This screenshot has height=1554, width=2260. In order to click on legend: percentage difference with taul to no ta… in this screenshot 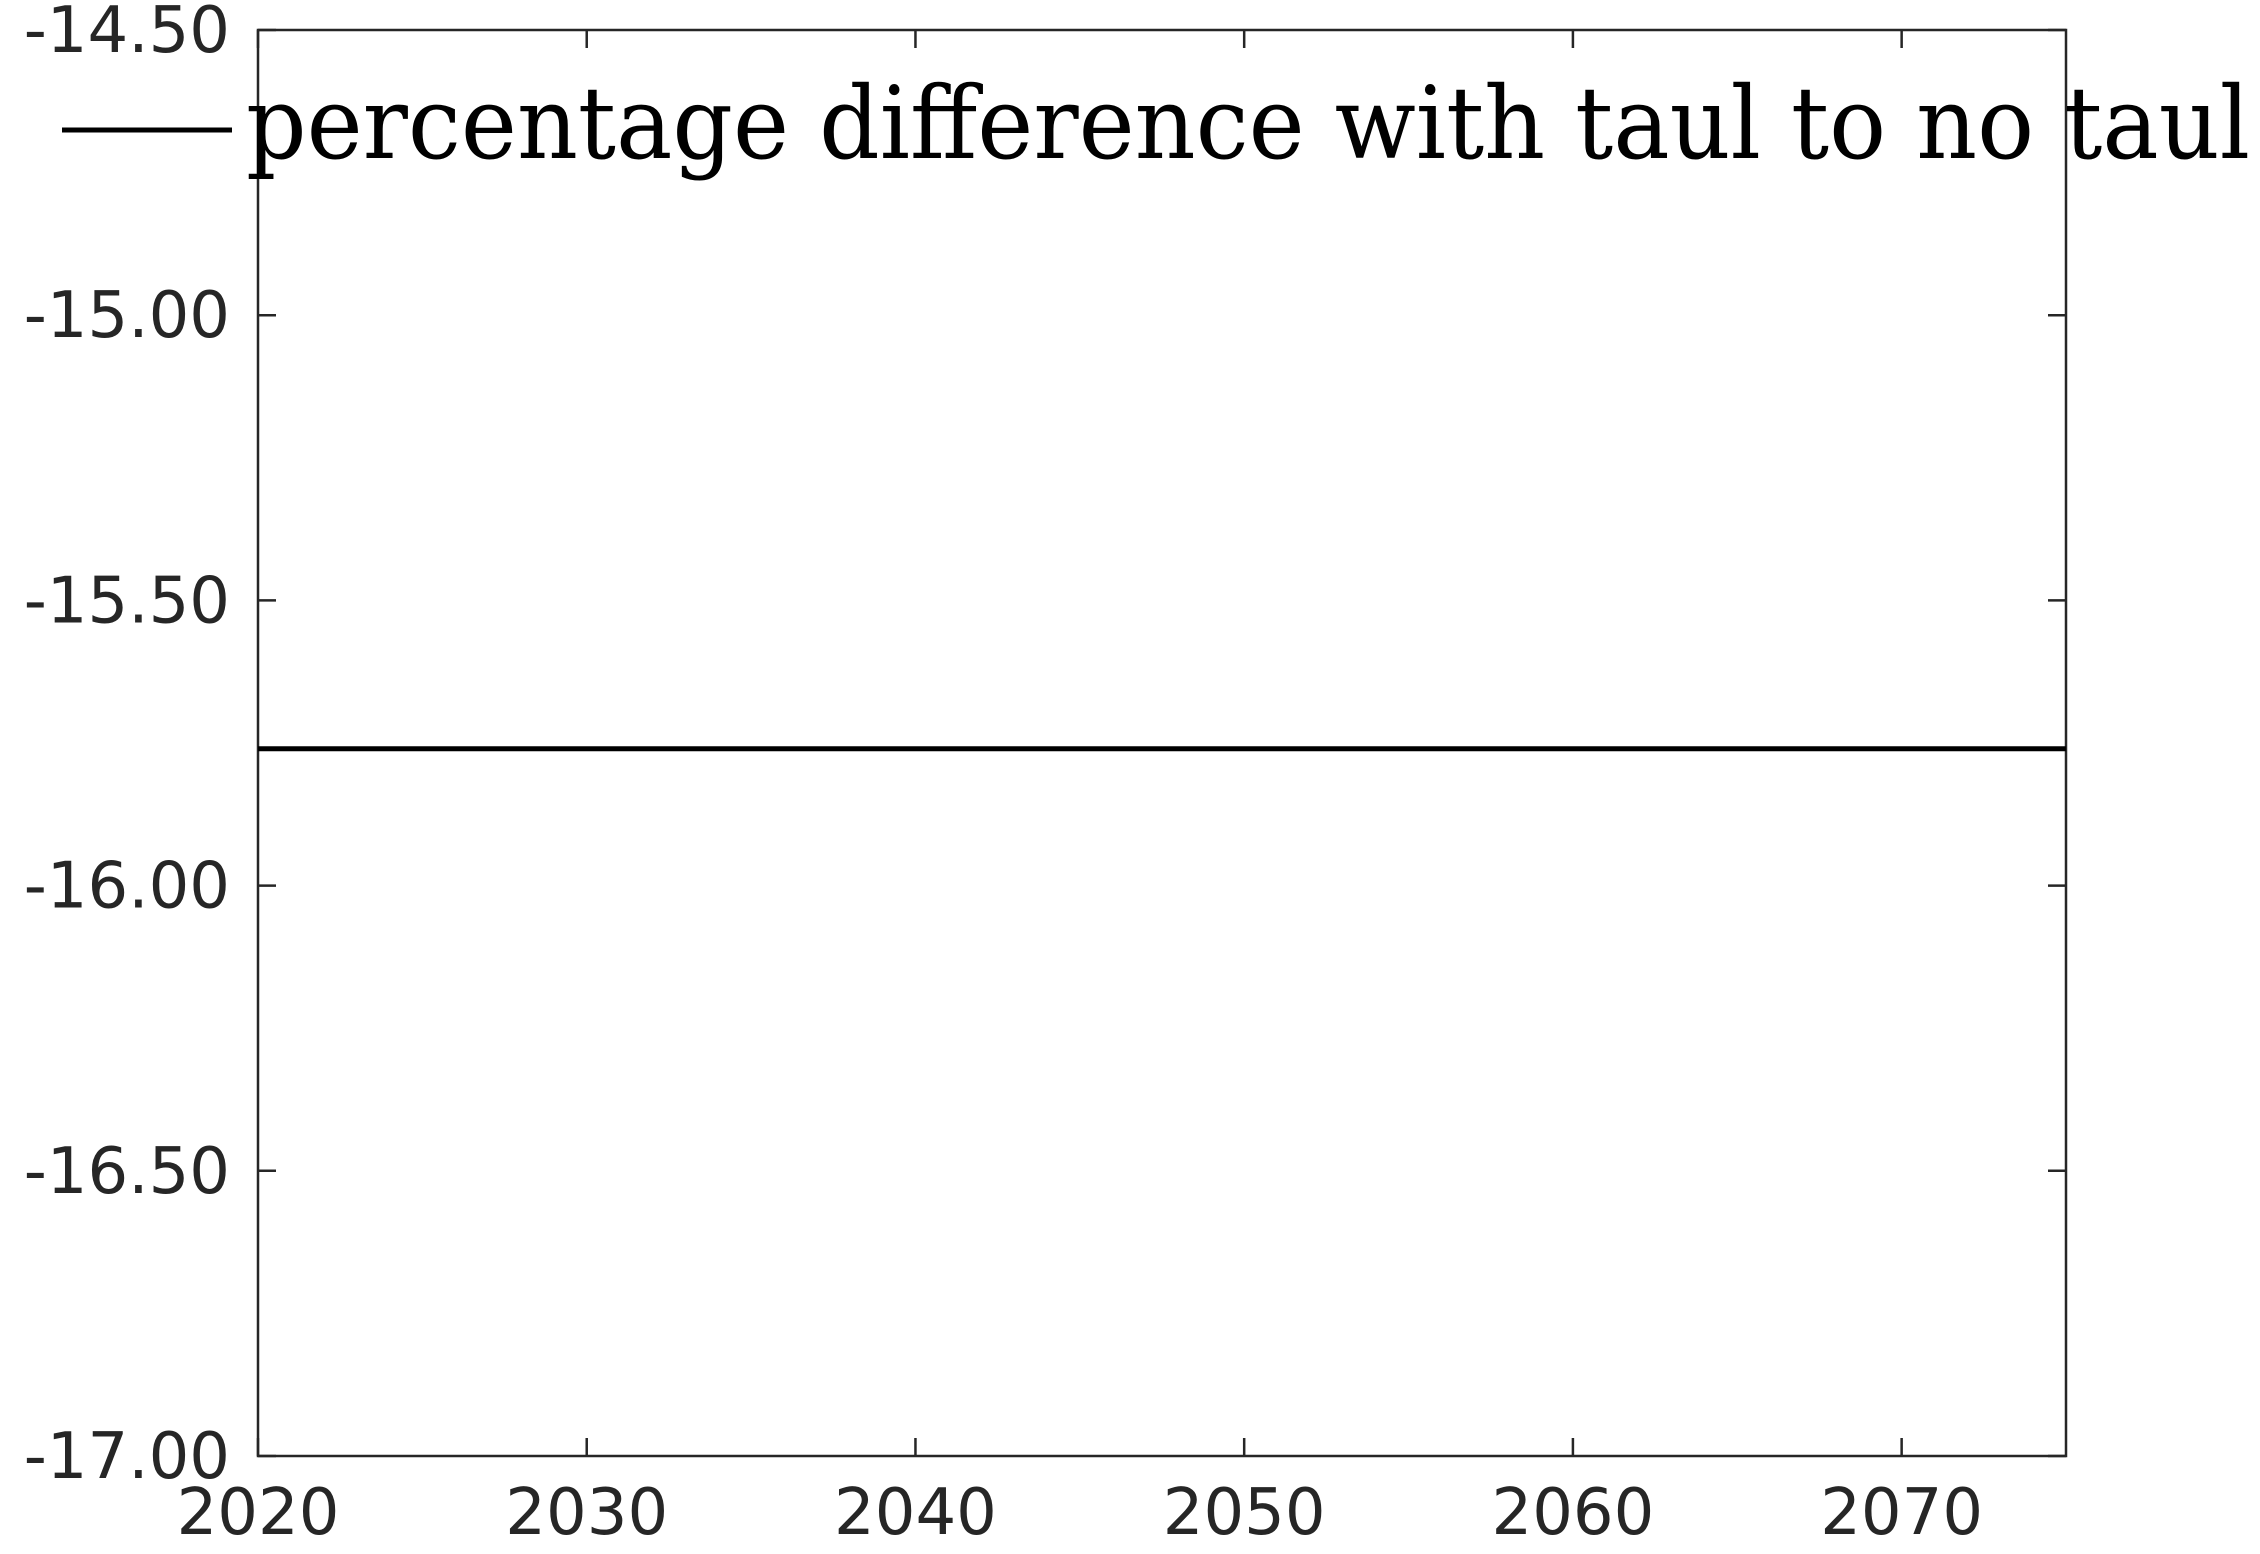, I will do `click(1156, 123)`.